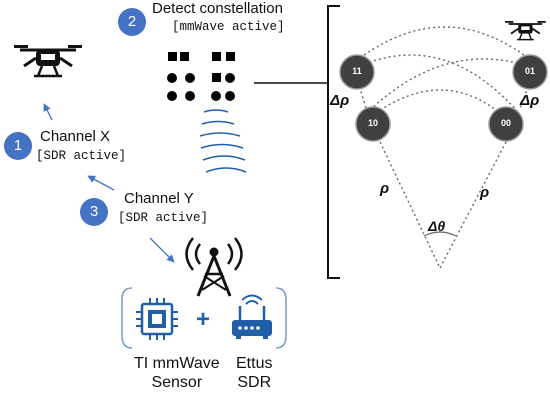 The height and width of the screenshot is (403, 550). What do you see at coordinates (357, 71) in the screenshot?
I see `symbol-label: 11` at bounding box center [357, 71].